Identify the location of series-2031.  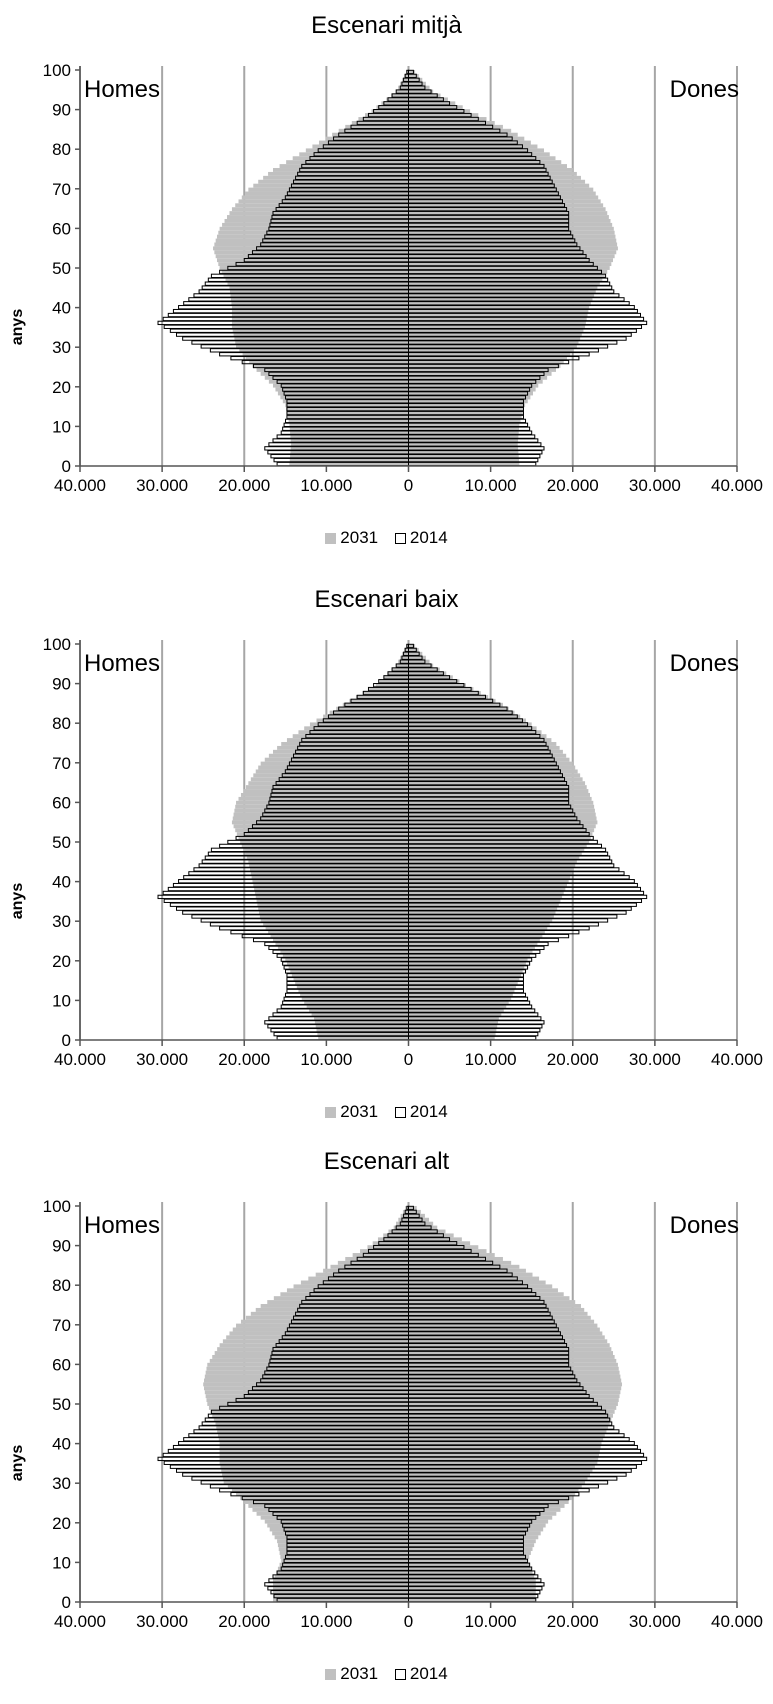
(415, 268).